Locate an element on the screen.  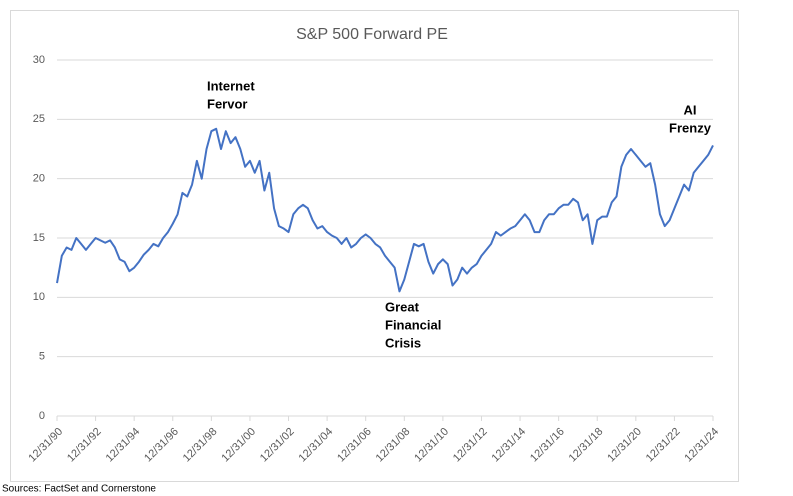
annotation: Fervor is located at coordinates (227, 103).